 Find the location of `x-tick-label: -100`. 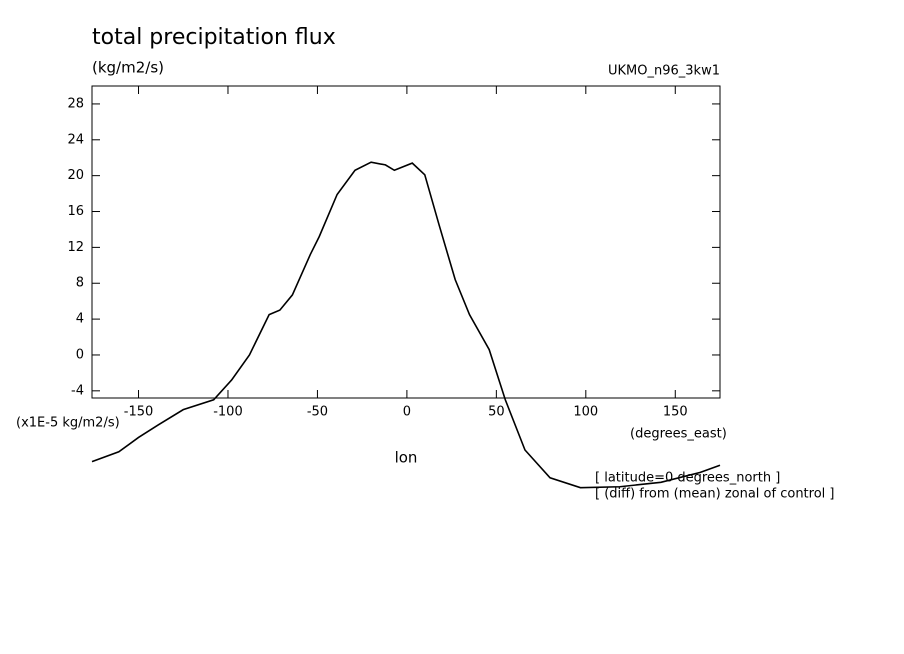

x-tick-label: -100 is located at coordinates (228, 412).